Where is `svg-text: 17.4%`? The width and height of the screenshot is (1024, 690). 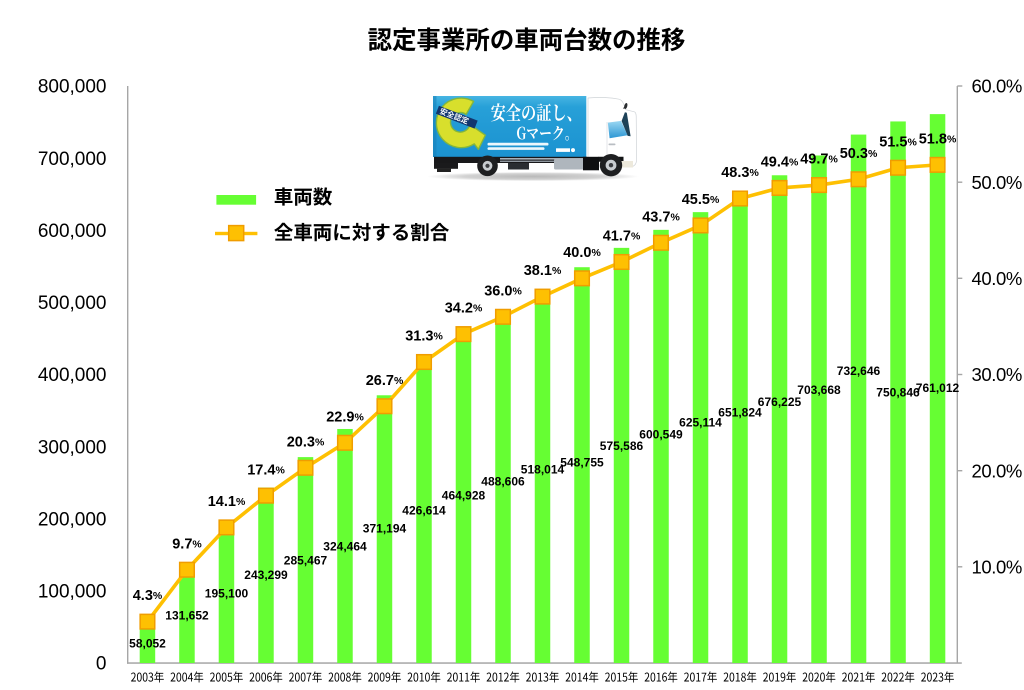 svg-text: 17.4% is located at coordinates (266, 470).